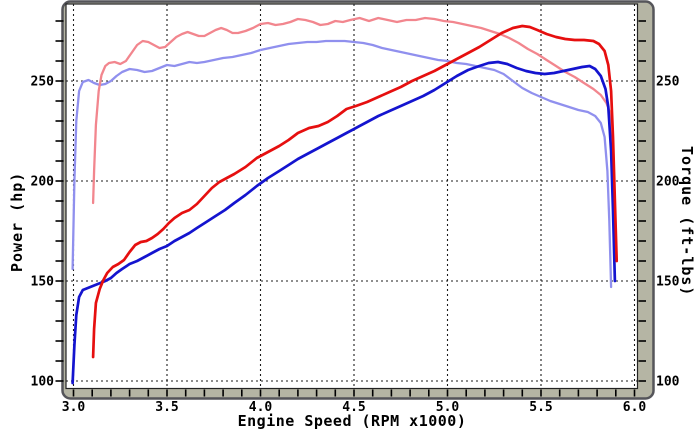  What do you see at coordinates (687, 221) in the screenshot?
I see `y-axis-title-right: Torque (ft-lbs)` at bounding box center [687, 221].